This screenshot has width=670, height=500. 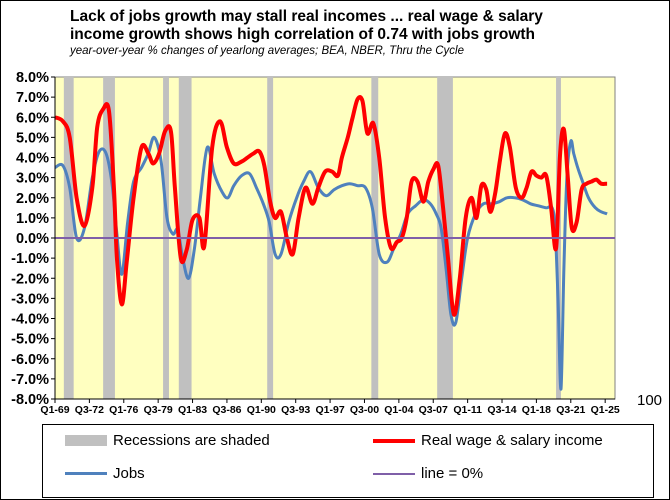 I want to click on x-tick-label: Q3-86, so click(x=226, y=410).